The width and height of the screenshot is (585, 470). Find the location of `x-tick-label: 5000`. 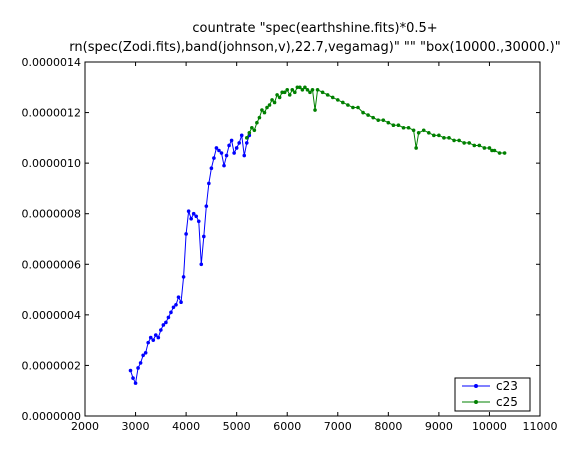

x-tick-label: 5000 is located at coordinates (237, 426).